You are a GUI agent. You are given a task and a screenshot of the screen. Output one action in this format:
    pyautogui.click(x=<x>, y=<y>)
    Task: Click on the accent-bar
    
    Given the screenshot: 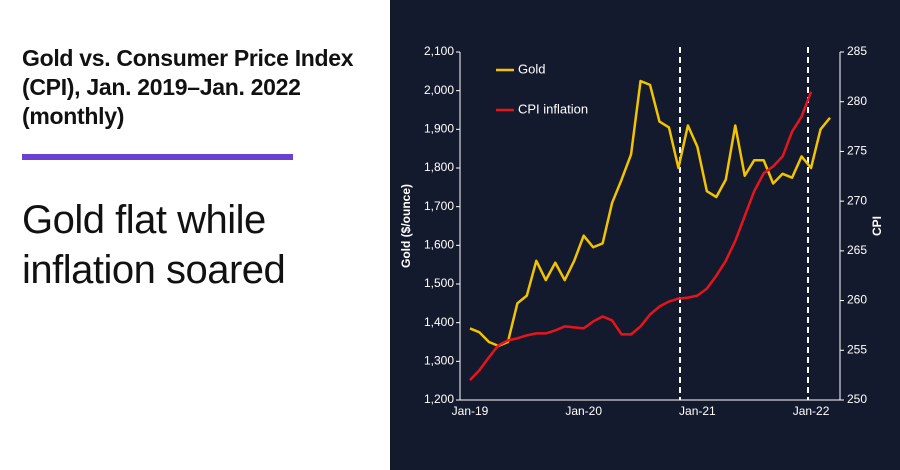 What is the action you would take?
    pyautogui.click(x=157, y=157)
    